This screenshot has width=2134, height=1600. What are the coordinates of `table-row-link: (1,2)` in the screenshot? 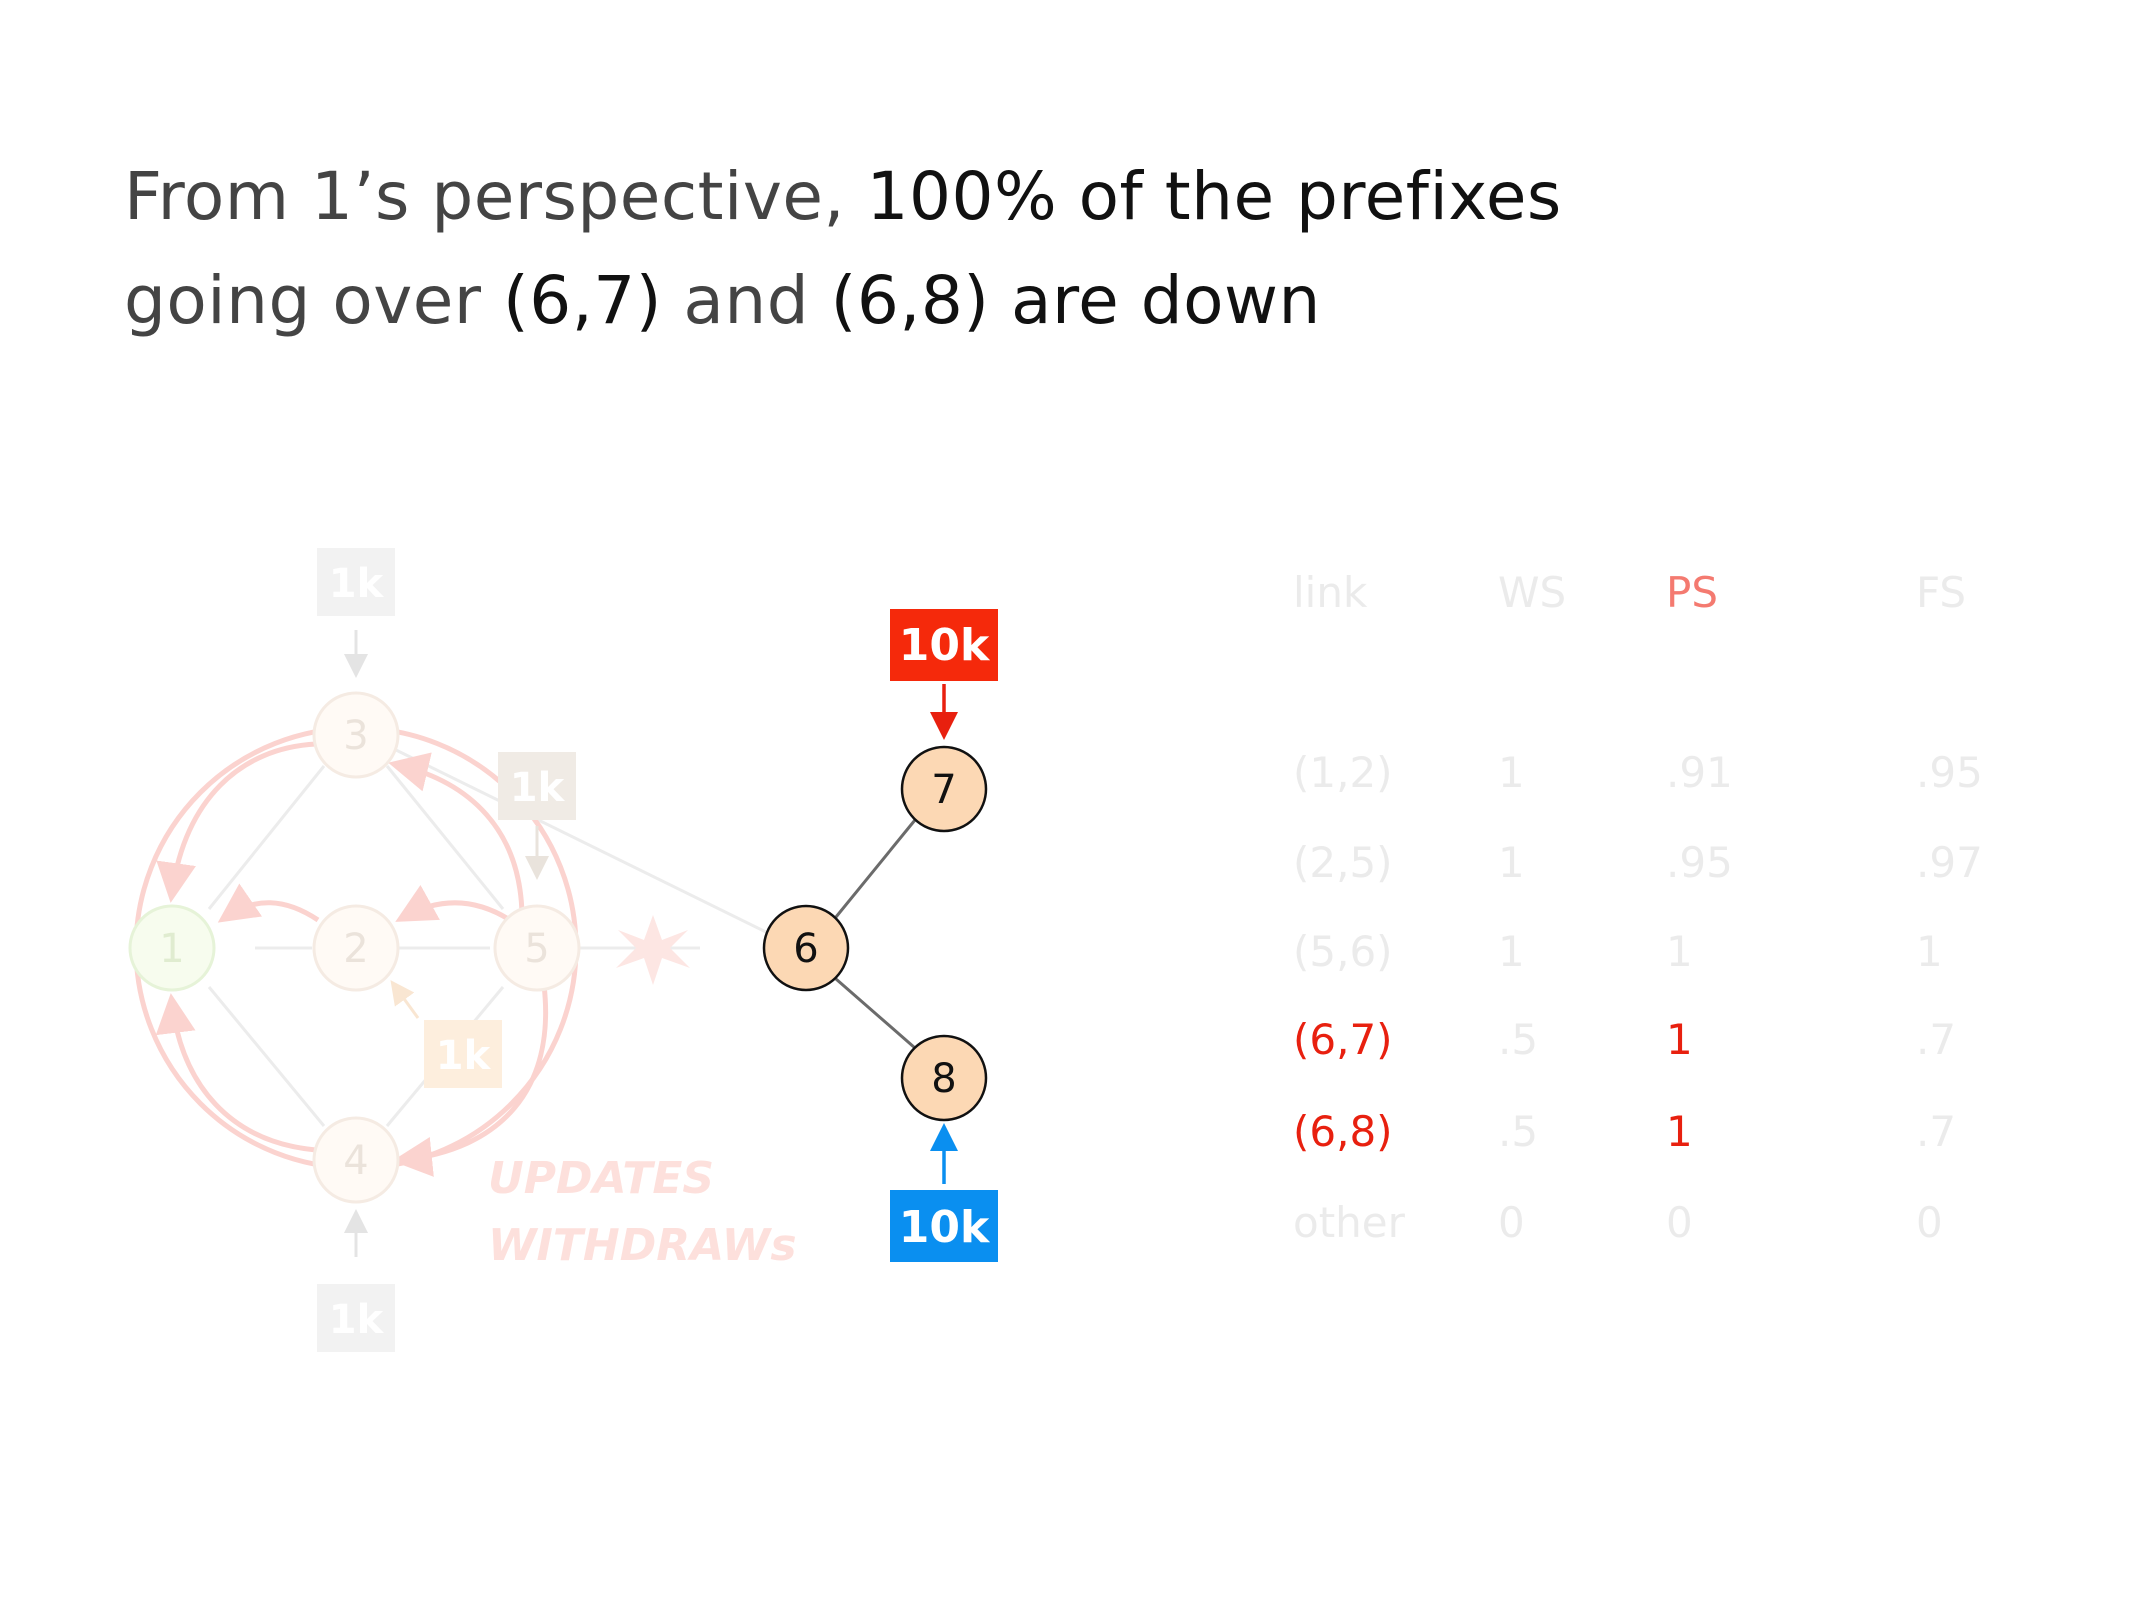 It's located at (1343, 772).